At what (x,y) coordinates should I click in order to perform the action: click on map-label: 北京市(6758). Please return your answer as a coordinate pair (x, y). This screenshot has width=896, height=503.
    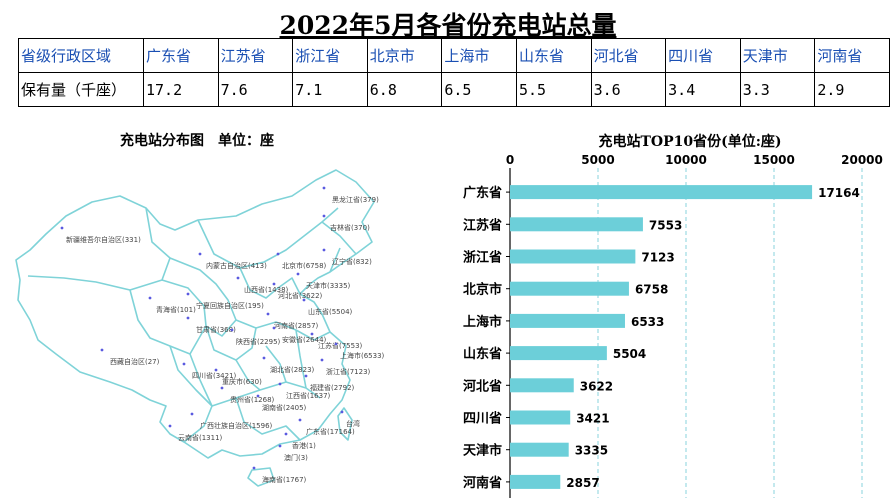
    Looking at the image, I should click on (304, 265).